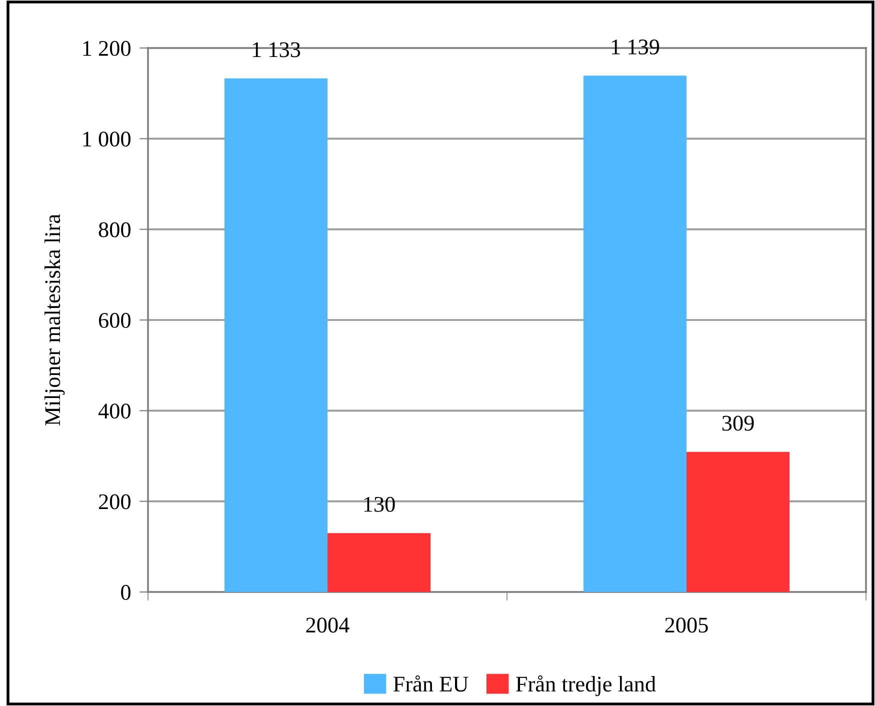 Image resolution: width=875 pixels, height=706 pixels. I want to click on data-label: 1 139, so click(636, 47).